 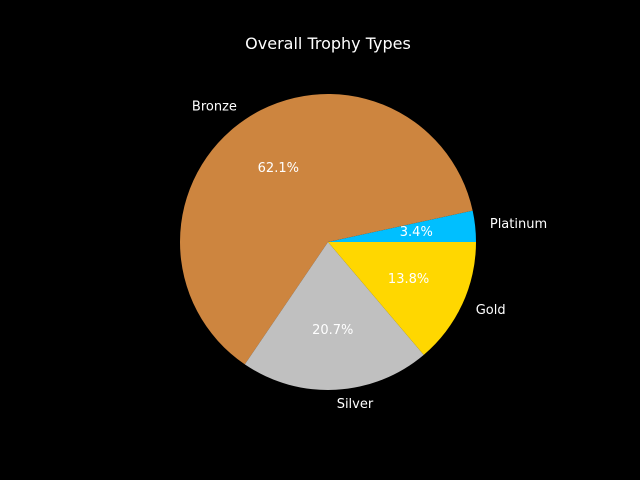 What do you see at coordinates (332, 330) in the screenshot?
I see `pct-label-silver: 20.7%` at bounding box center [332, 330].